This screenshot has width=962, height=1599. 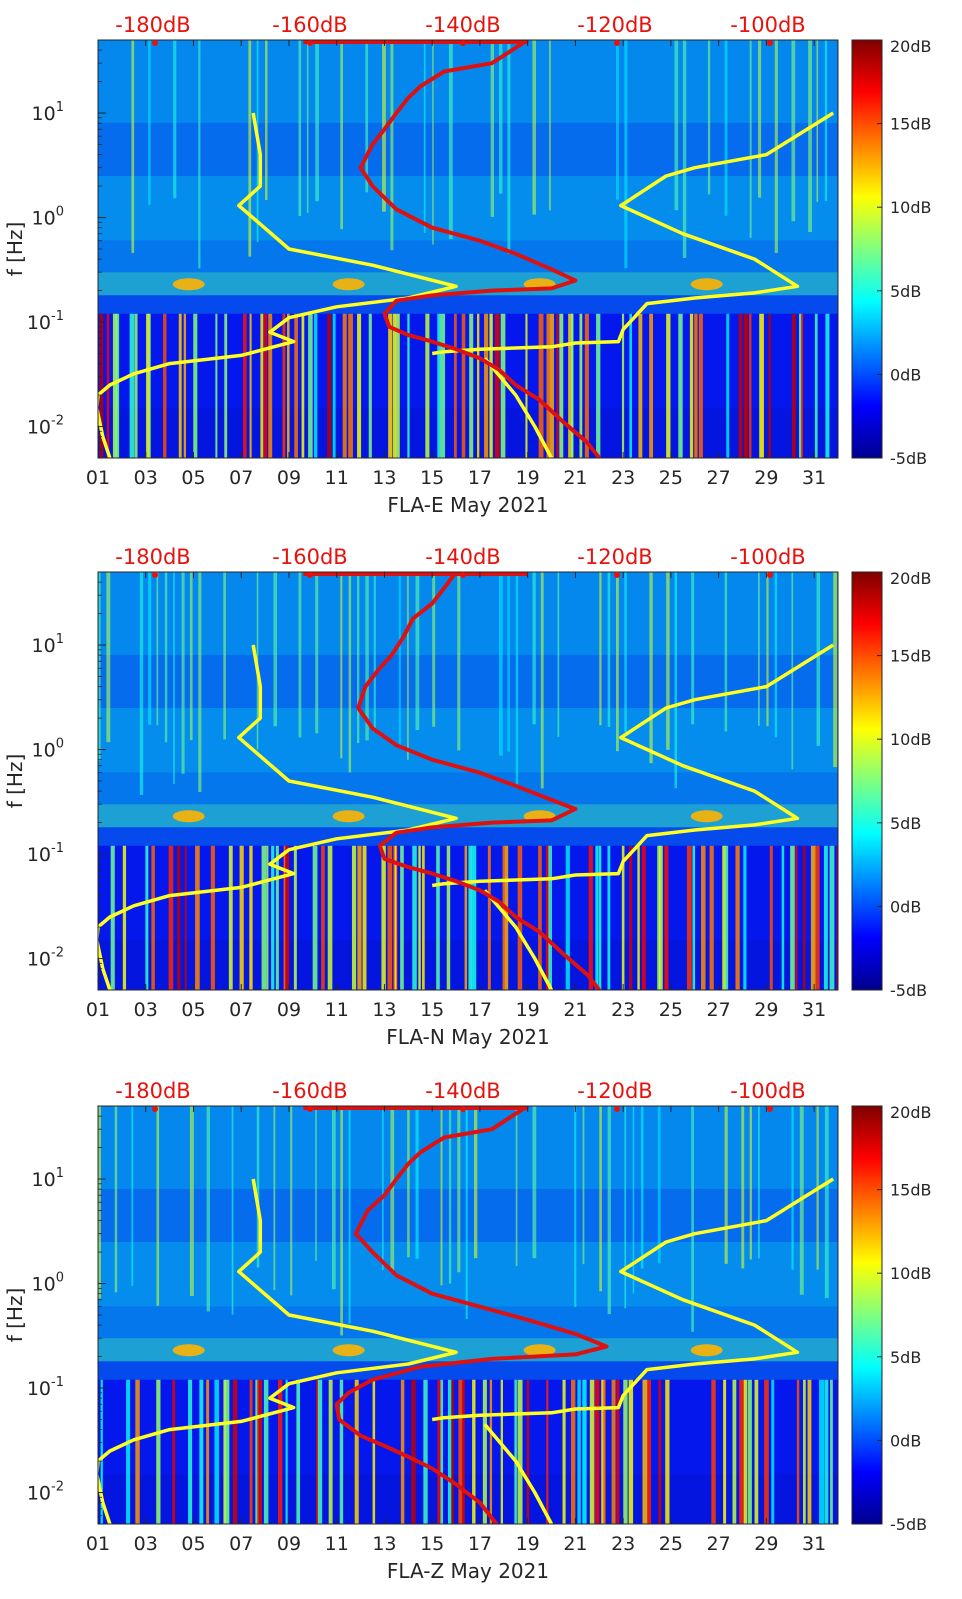 What do you see at coordinates (814, 478) in the screenshot?
I see `x-tick-label: 31` at bounding box center [814, 478].